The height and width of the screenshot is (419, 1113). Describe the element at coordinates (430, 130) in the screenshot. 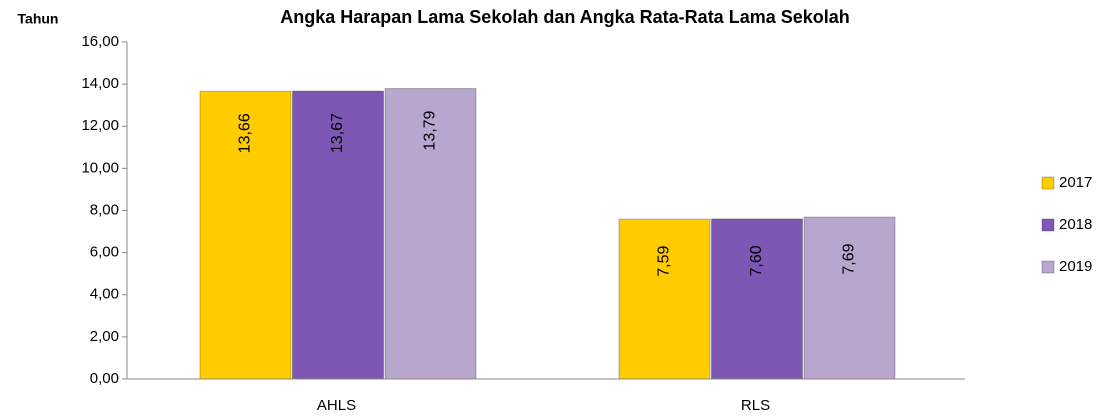

I see `value-label: 13,79` at that location.